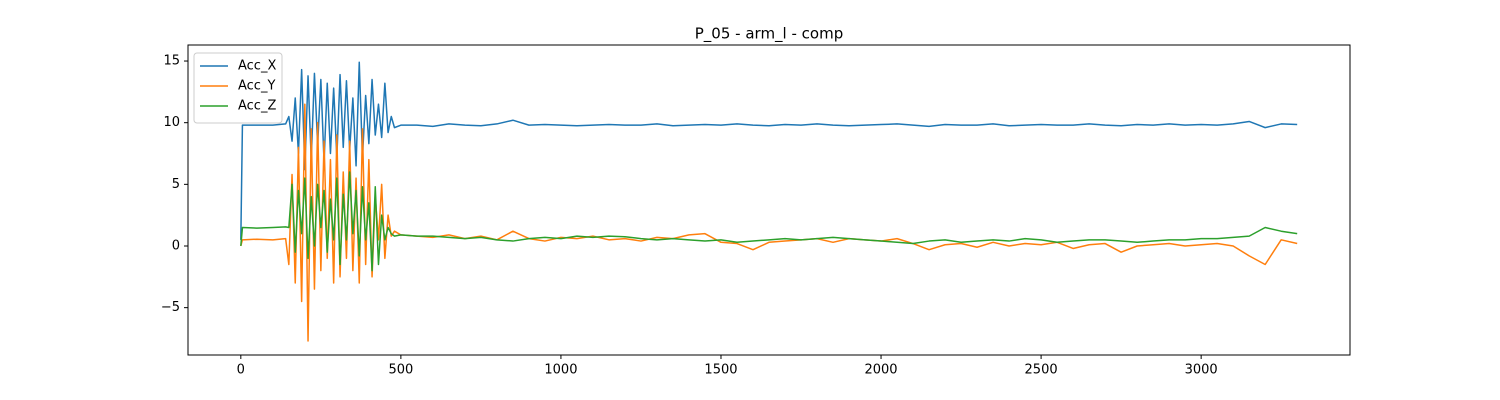 The height and width of the screenshot is (400, 1500). What do you see at coordinates (170, 307) in the screenshot?
I see `y-tick-label: −5` at bounding box center [170, 307].